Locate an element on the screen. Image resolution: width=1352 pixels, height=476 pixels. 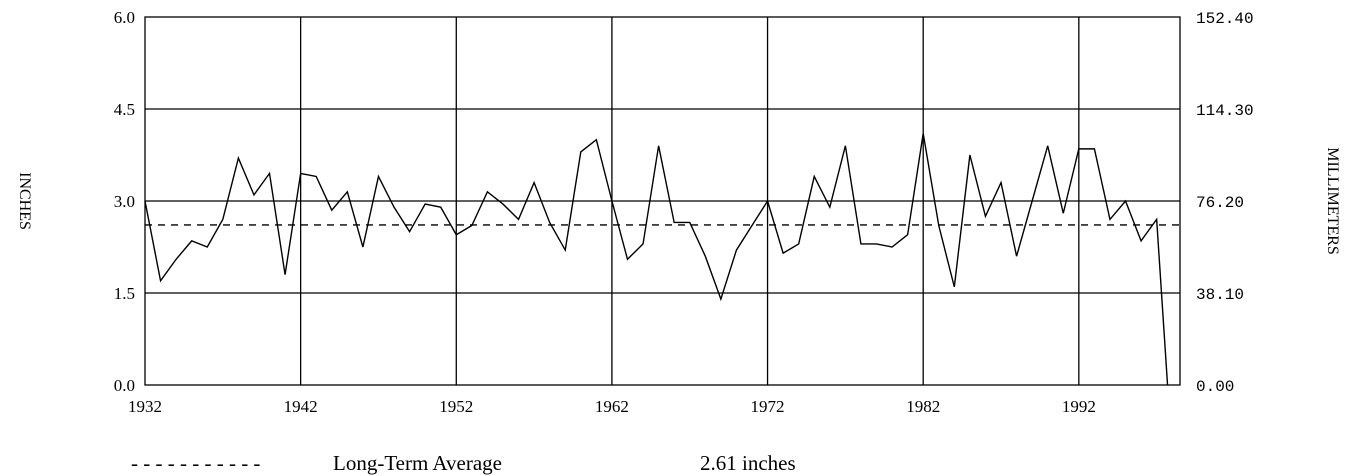
legend-value: 2.61 inches is located at coordinates (748, 463).